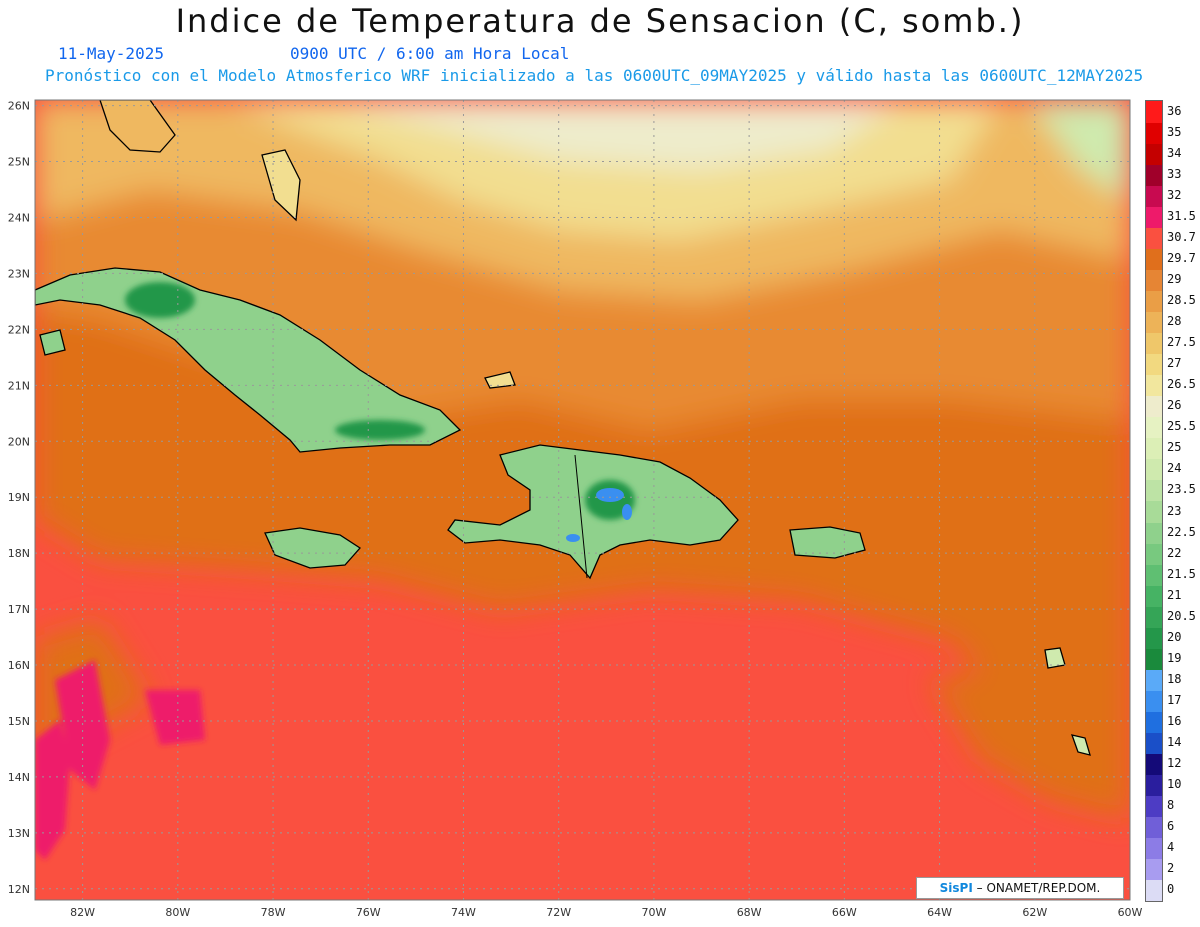 Image resolution: width=1200 pixels, height=927 pixels. Describe the element at coordinates (19, 106) in the screenshot. I see `lat-tick-label: 26N` at that location.